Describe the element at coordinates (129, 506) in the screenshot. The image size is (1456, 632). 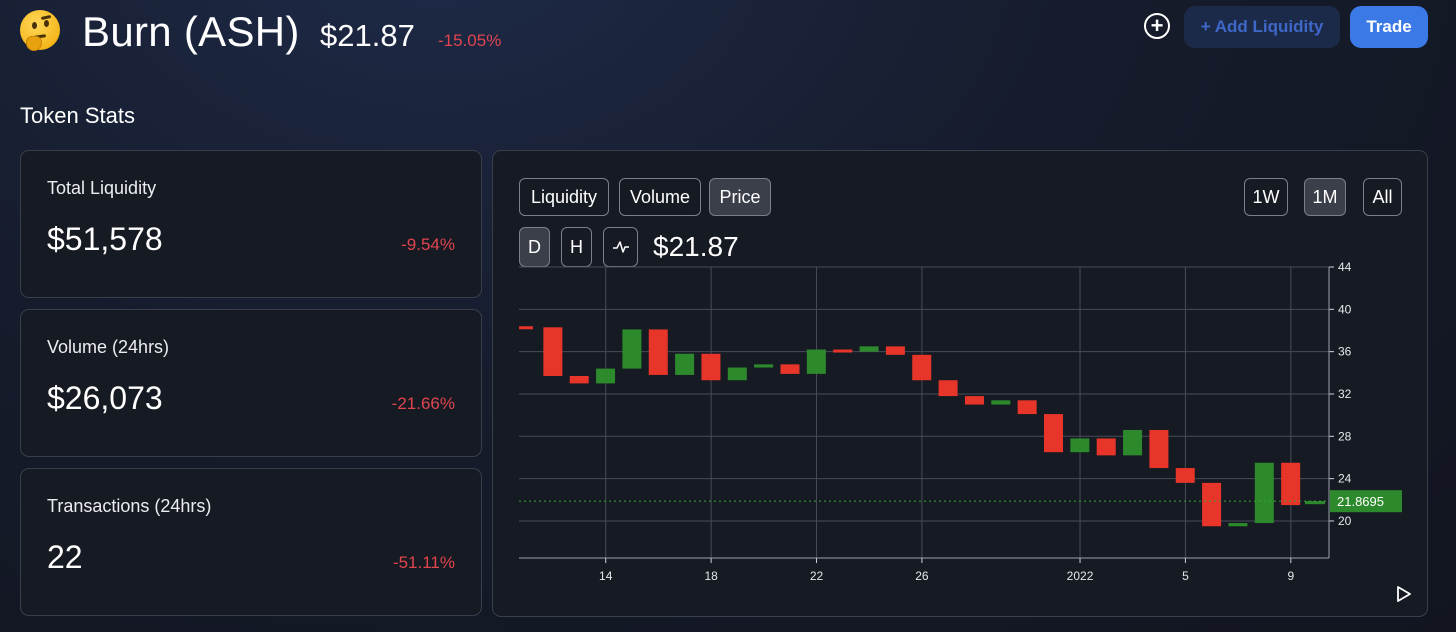
I see `stat-label: Transactions (24hrs)` at that location.